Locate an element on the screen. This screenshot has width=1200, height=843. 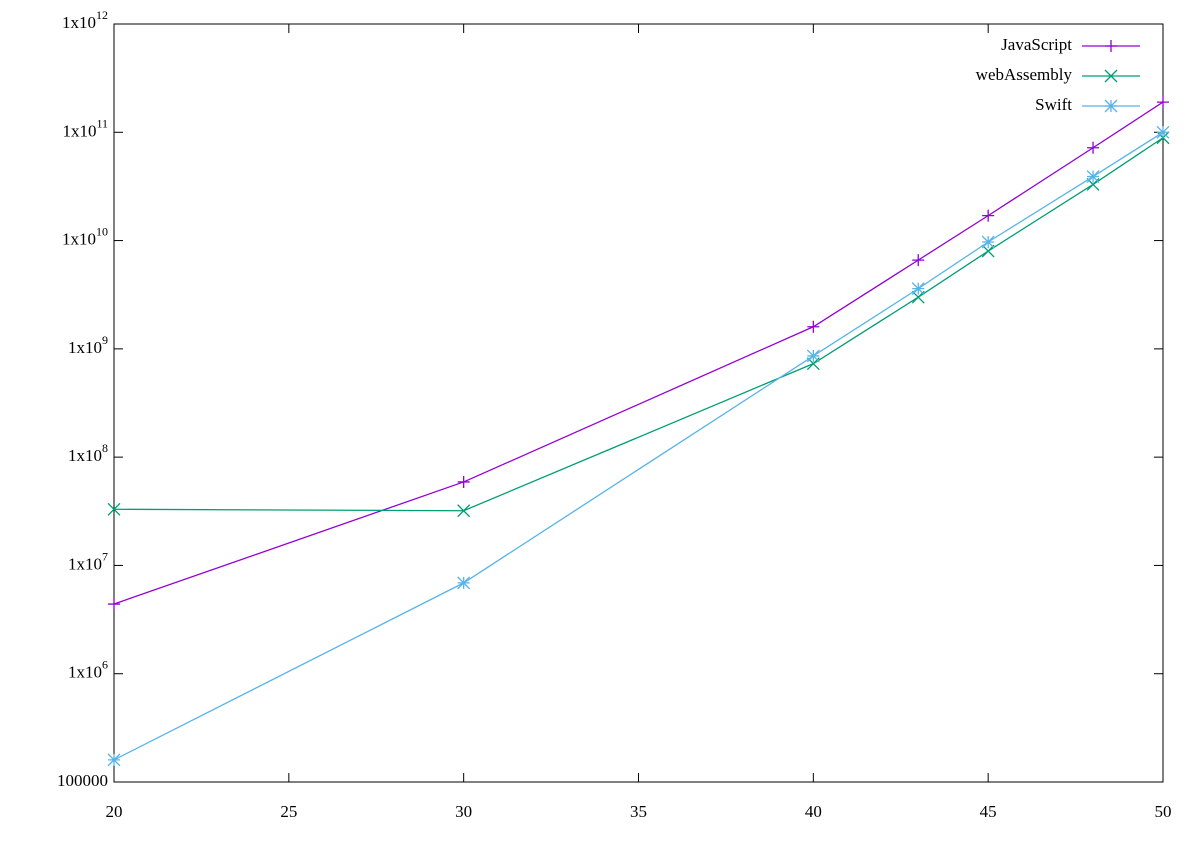
y-tick-exponent: 12 is located at coordinates (102, 15).